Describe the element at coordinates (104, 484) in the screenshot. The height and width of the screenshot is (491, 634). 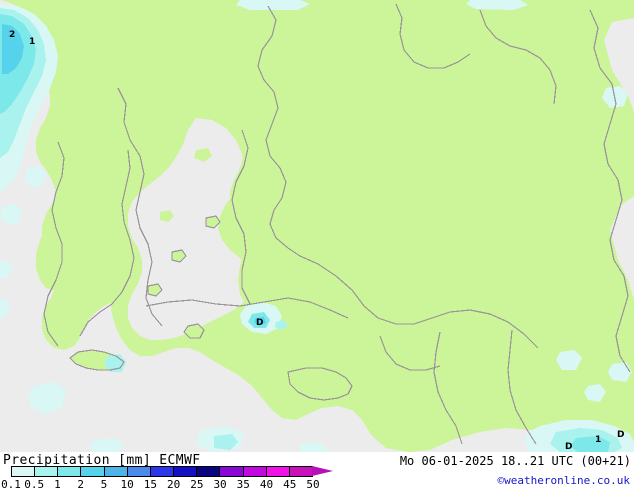
I see `colorbar-tick-5: 5` at that location.